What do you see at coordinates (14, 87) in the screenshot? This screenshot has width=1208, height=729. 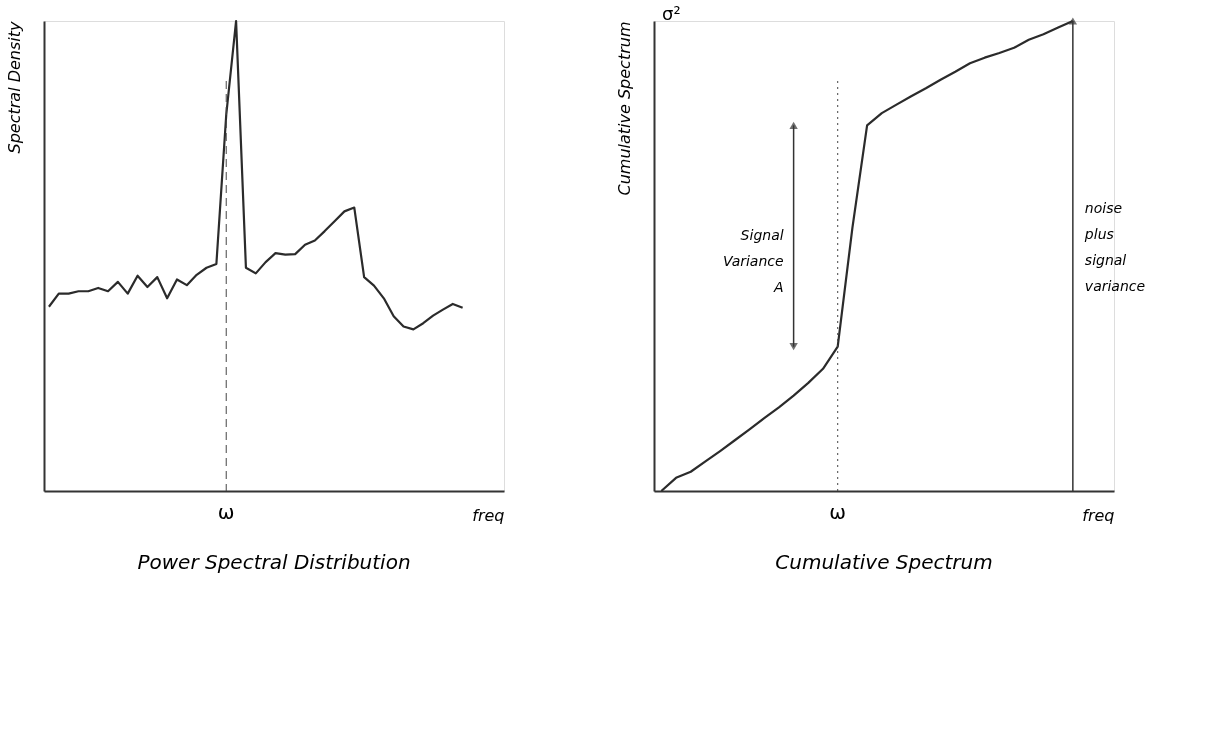 I see `y-axis-title: Spectral Density` at bounding box center [14, 87].